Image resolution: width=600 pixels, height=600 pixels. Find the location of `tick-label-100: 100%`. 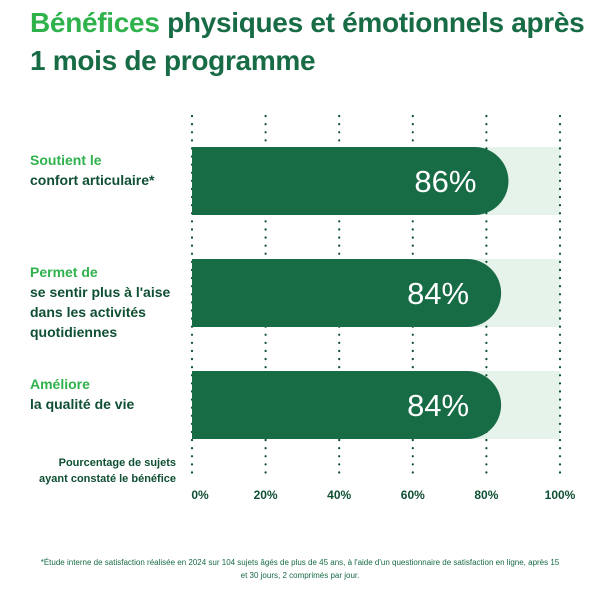

tick-label-100: 100% is located at coordinates (560, 495).